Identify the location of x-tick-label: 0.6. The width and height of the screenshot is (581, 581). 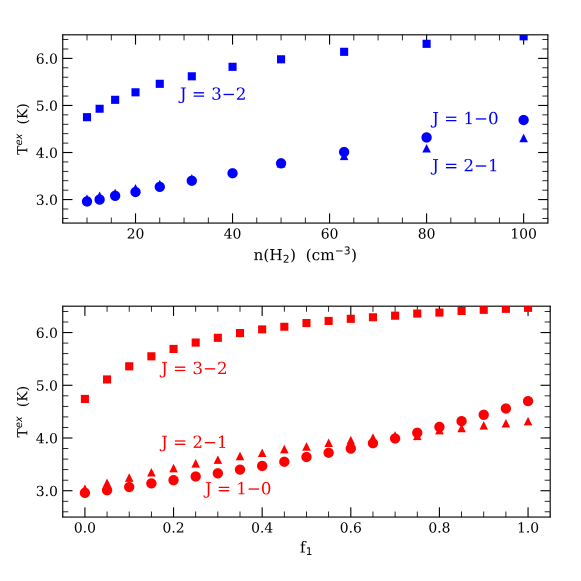
(350, 527).